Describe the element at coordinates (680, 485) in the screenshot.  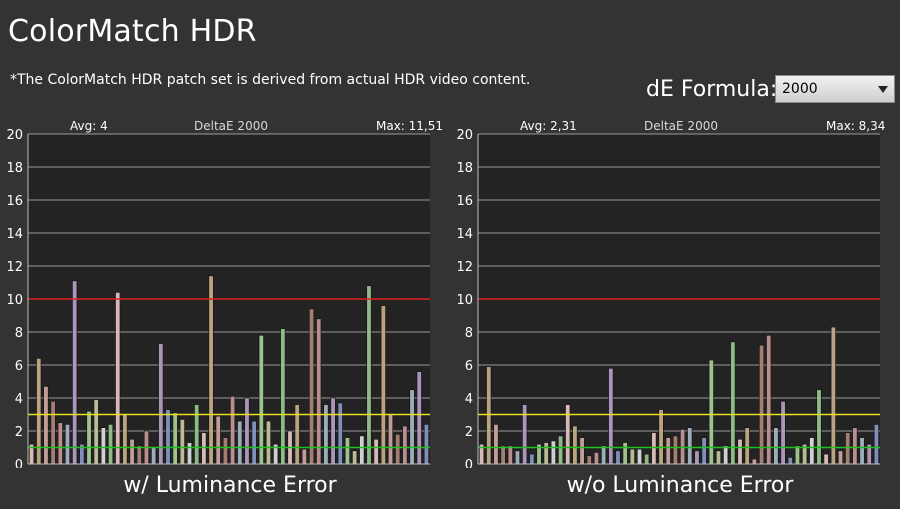
I see `chart-caption-without-luminance: w/o Luminance Error` at that location.